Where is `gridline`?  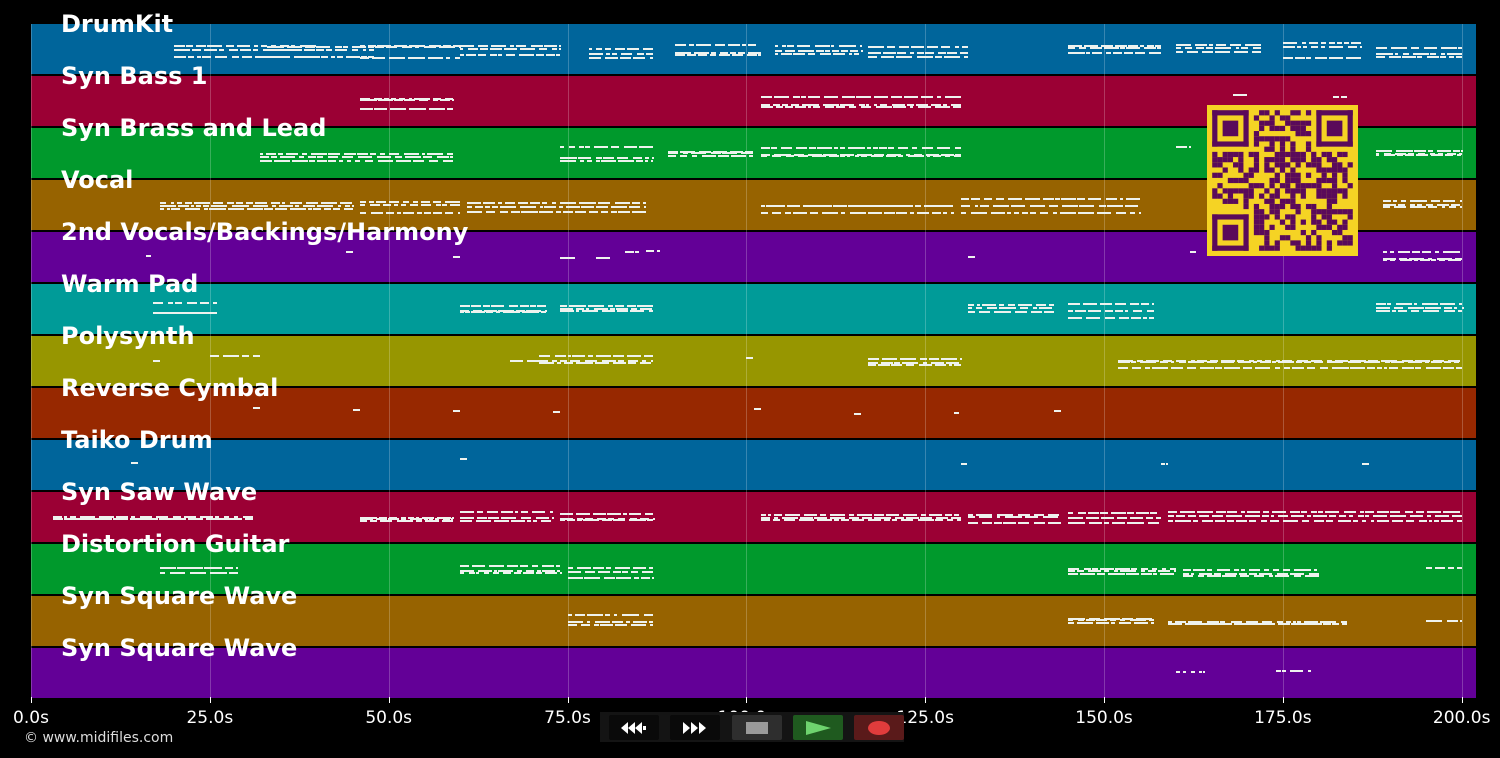 gridline is located at coordinates (210, 360).